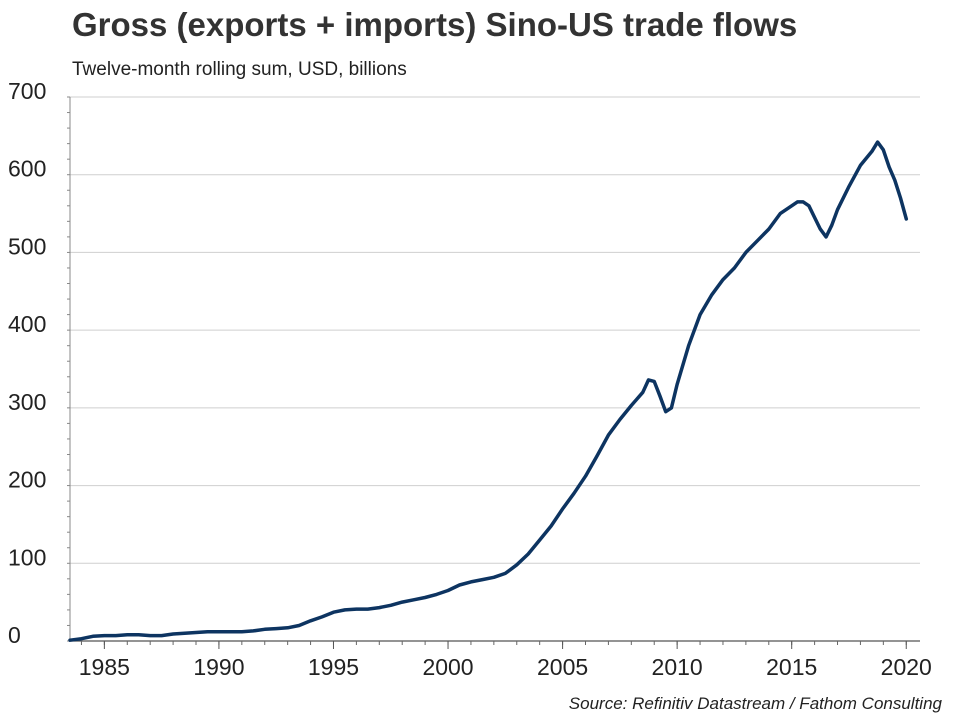  I want to click on y-tick-label: 500, so click(27, 246).